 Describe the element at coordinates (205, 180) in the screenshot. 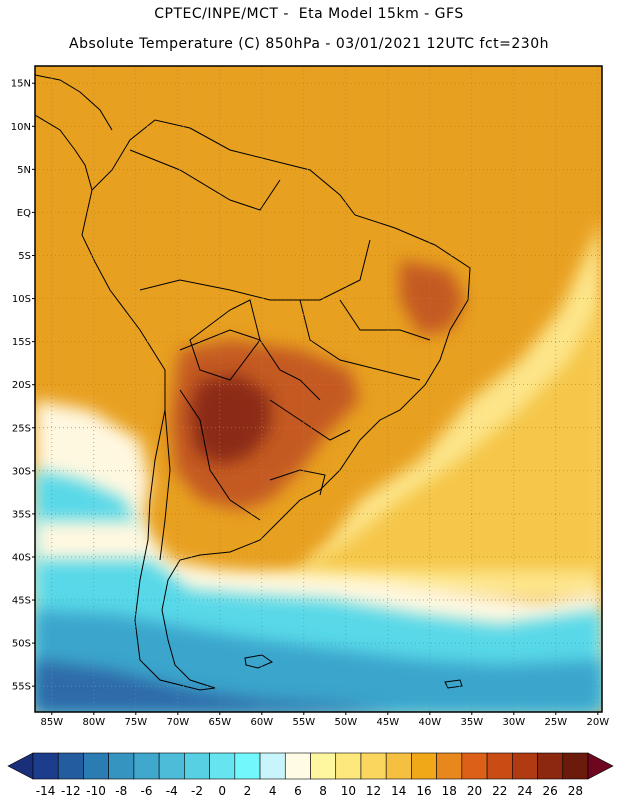

I see `border-venezuela` at that location.